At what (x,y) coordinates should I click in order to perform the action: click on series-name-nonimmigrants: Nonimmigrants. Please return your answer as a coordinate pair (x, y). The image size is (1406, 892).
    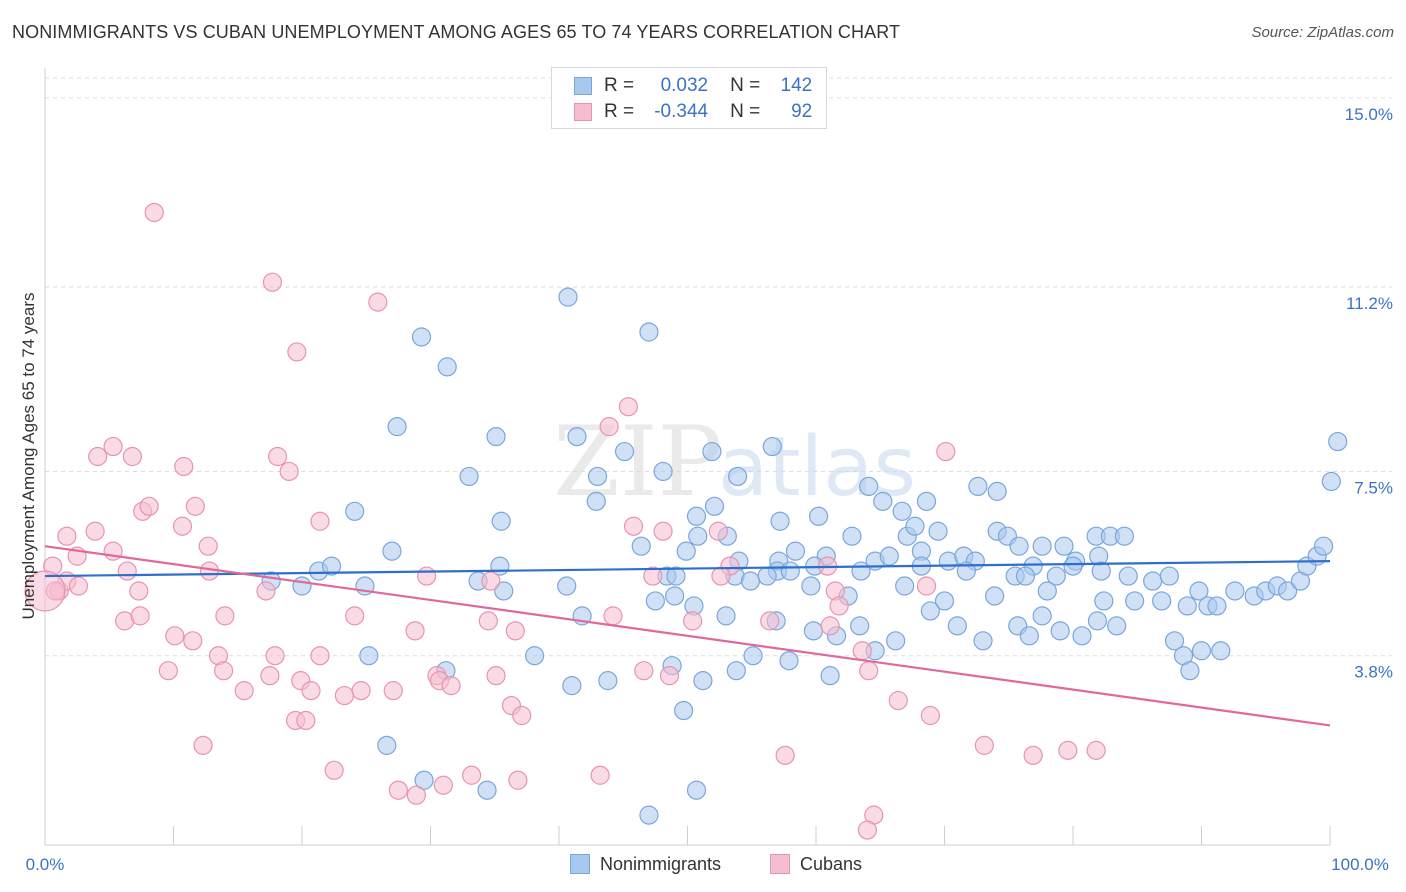
    Looking at the image, I should click on (661, 863).